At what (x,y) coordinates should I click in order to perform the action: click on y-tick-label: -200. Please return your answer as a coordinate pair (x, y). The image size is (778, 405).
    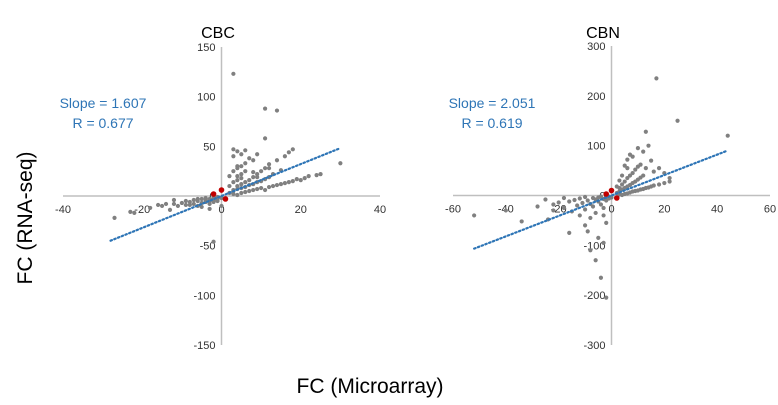
    Looking at the image, I should click on (594, 296).